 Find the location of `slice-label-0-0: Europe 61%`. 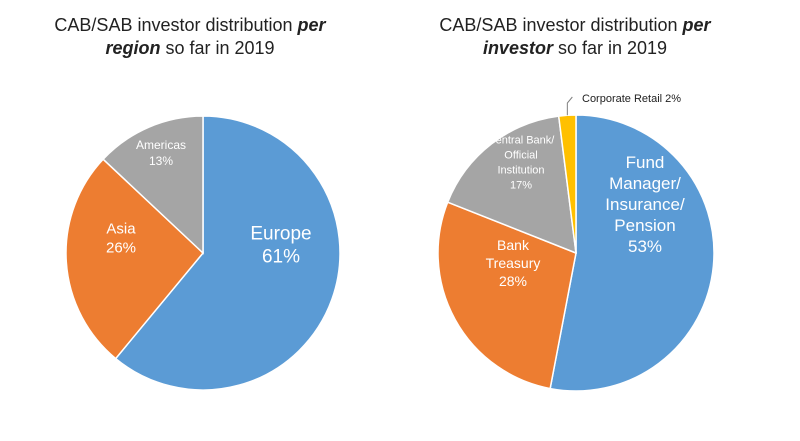

slice-label-0-0: Europe 61% is located at coordinates (280, 246).